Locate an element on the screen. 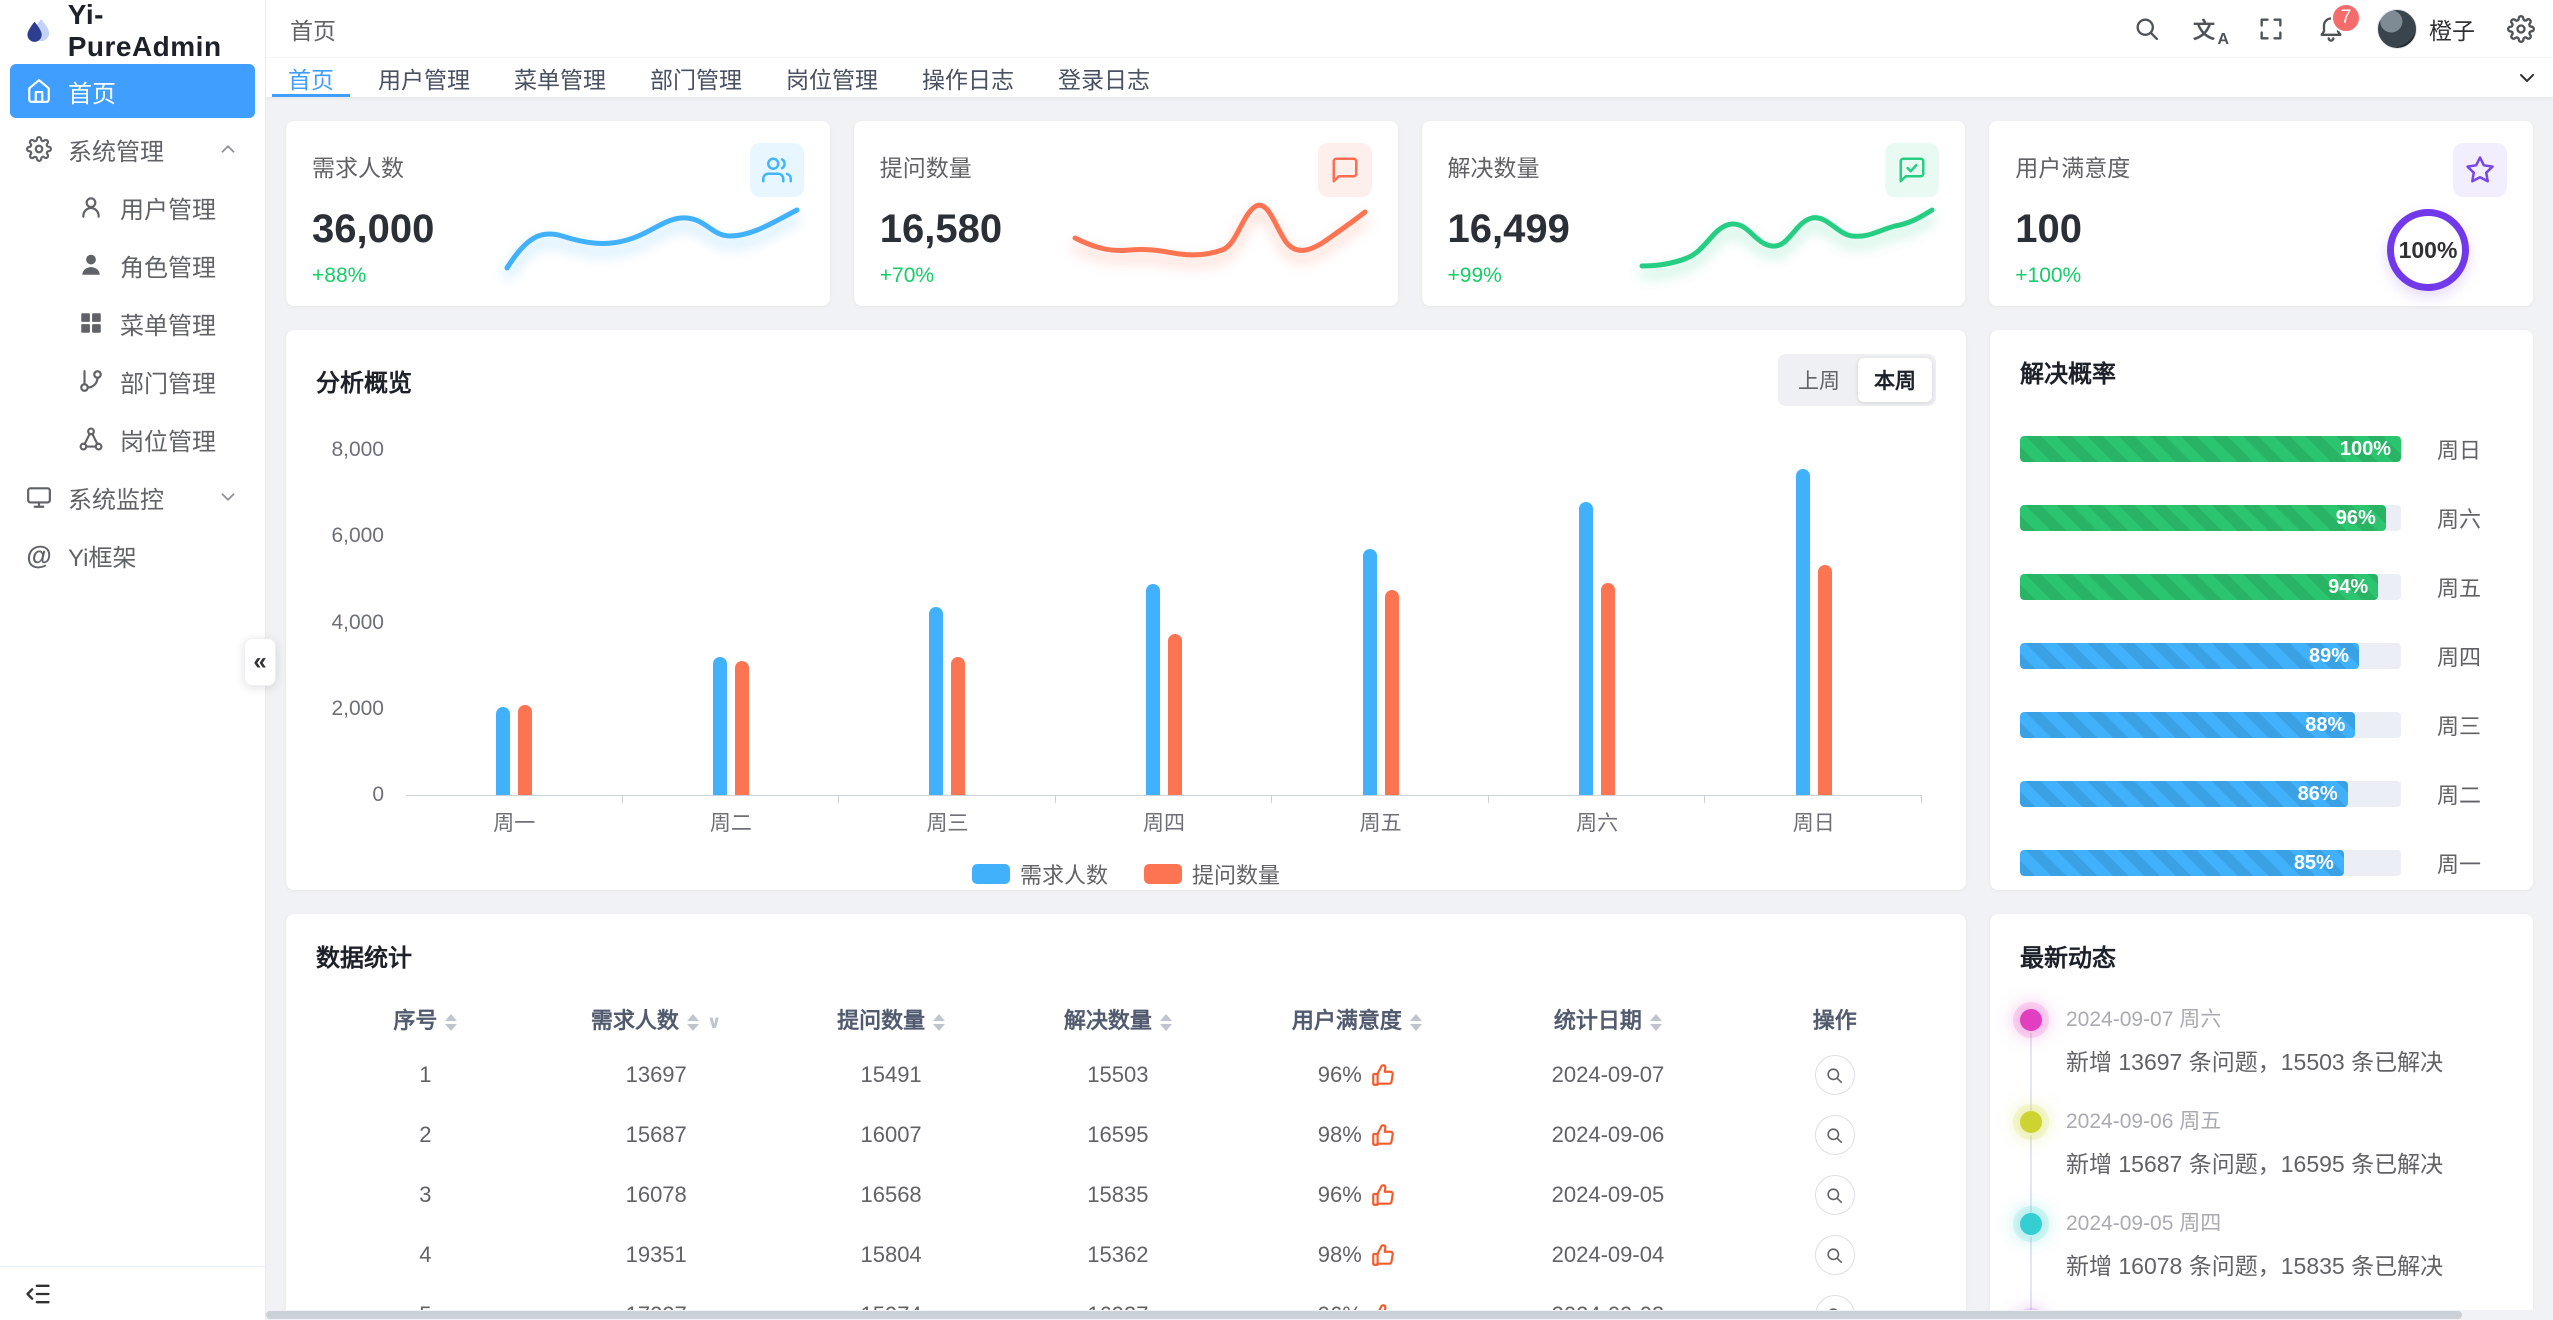 Image resolution: width=2553 pixels, height=1320 pixels. y-axis-tick: 2,000 is located at coordinates (357, 708).